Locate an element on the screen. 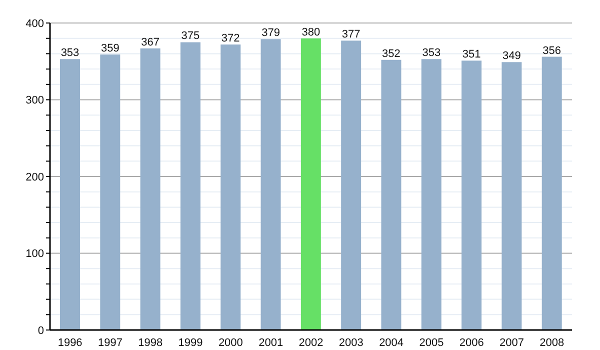 The height and width of the screenshot is (350, 600). y-tick-label: 400 is located at coordinates (35, 24).